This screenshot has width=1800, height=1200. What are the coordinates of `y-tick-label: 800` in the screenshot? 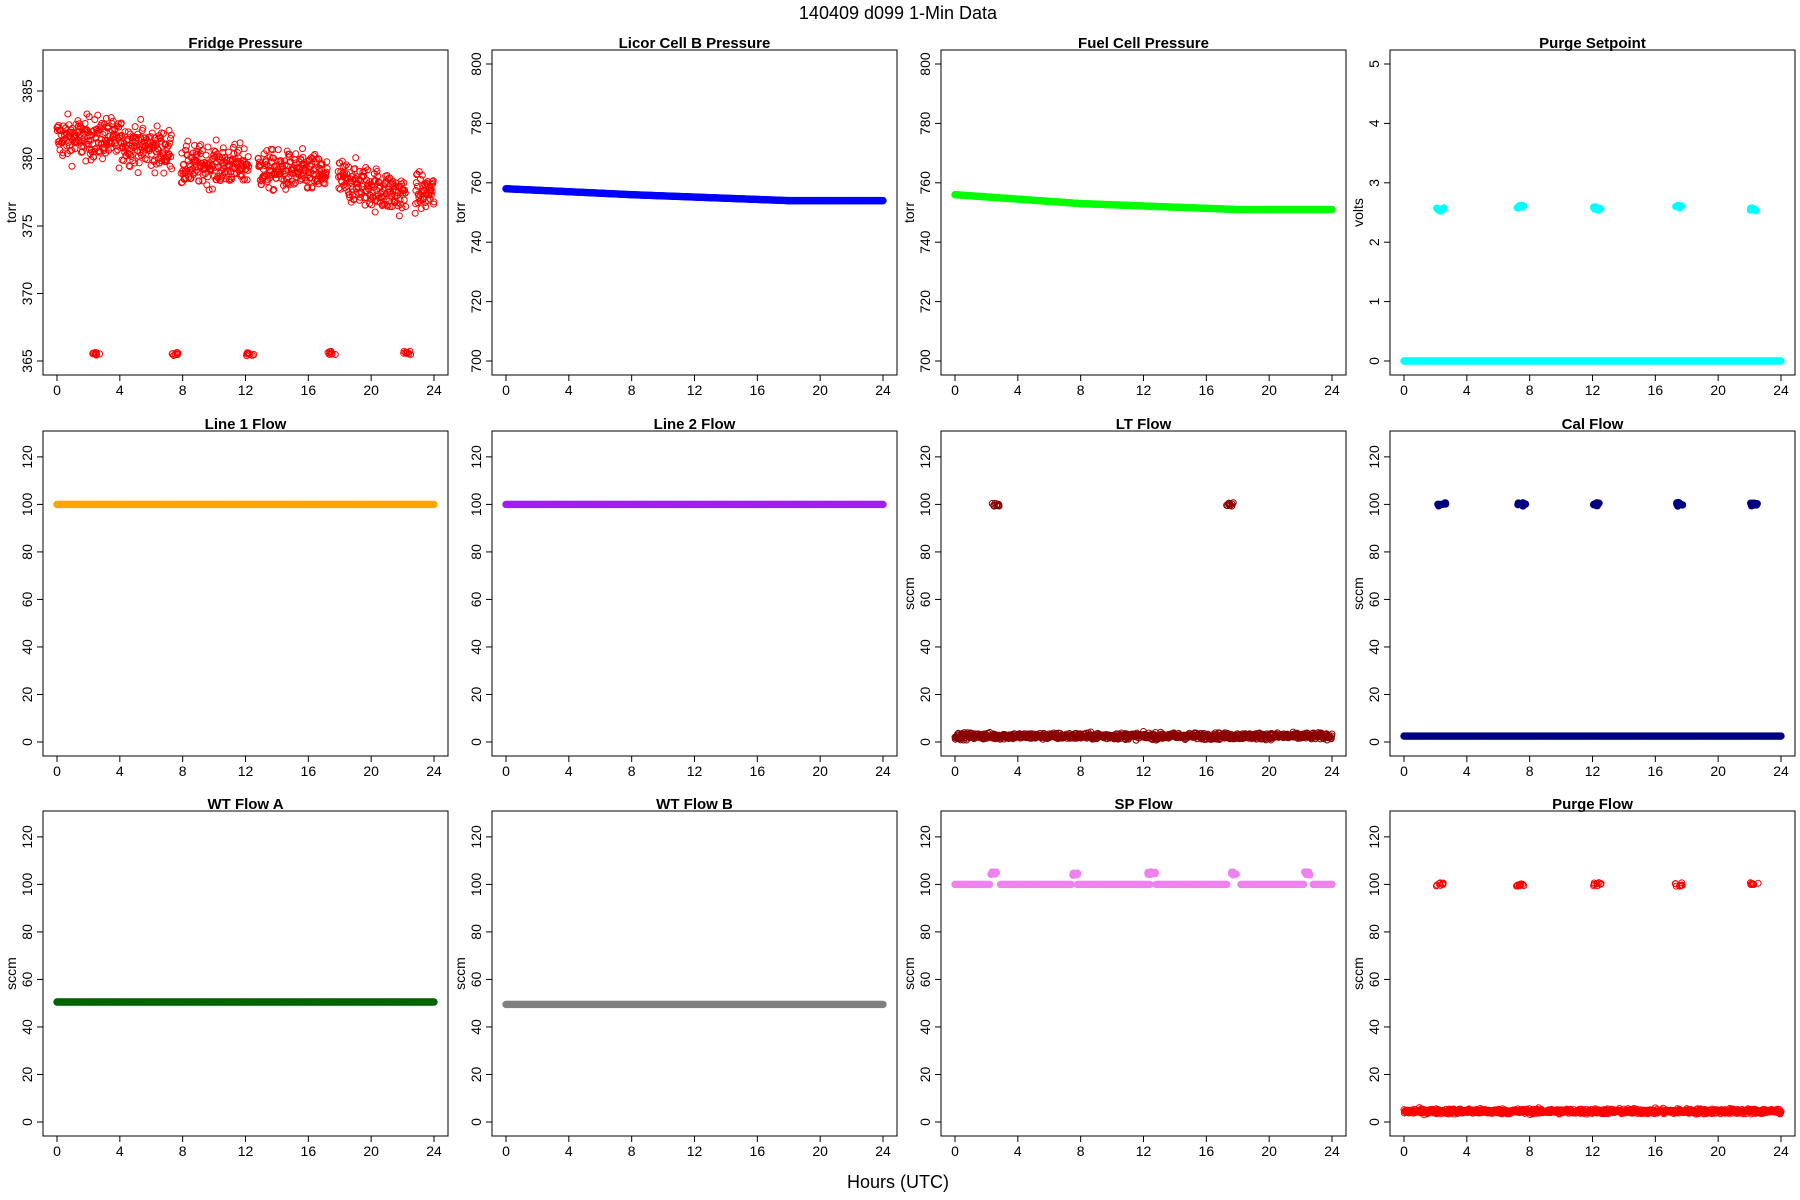 It's located at (476, 64).